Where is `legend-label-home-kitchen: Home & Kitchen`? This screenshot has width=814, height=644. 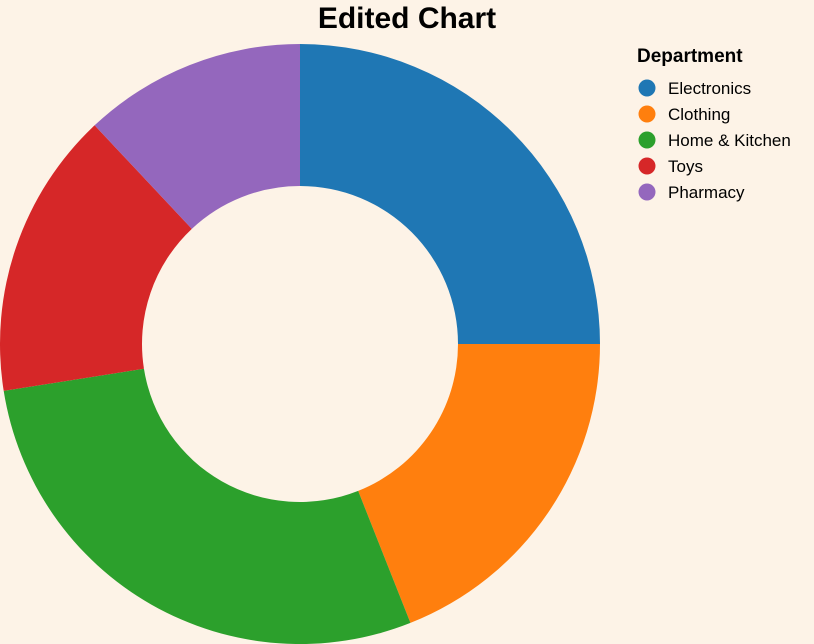 legend-label-home-kitchen: Home & Kitchen is located at coordinates (729, 140).